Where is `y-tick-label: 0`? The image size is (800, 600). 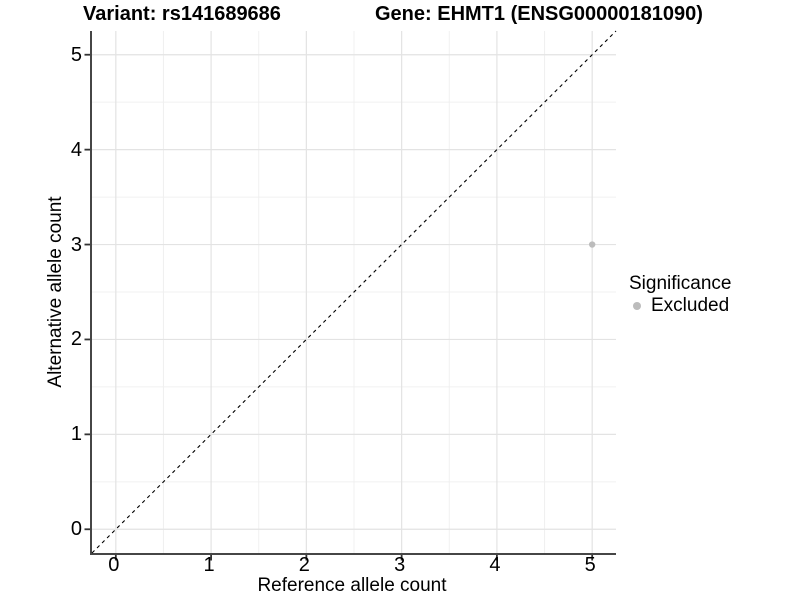
y-tick-label: 0 is located at coordinates (76, 529).